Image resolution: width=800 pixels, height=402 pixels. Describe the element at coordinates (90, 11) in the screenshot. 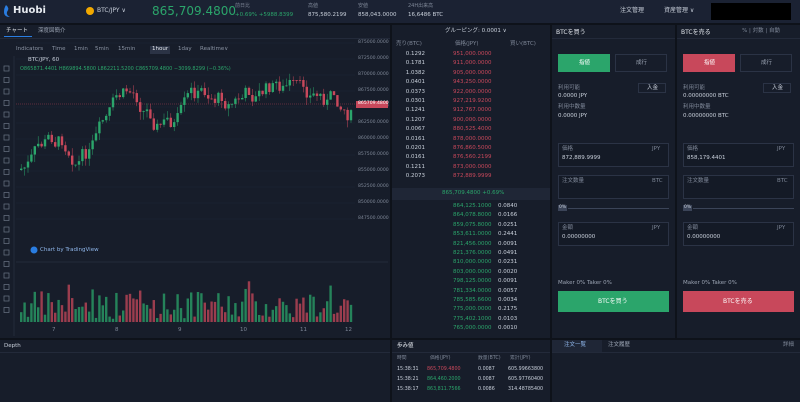

I see `coin-icon` at that location.